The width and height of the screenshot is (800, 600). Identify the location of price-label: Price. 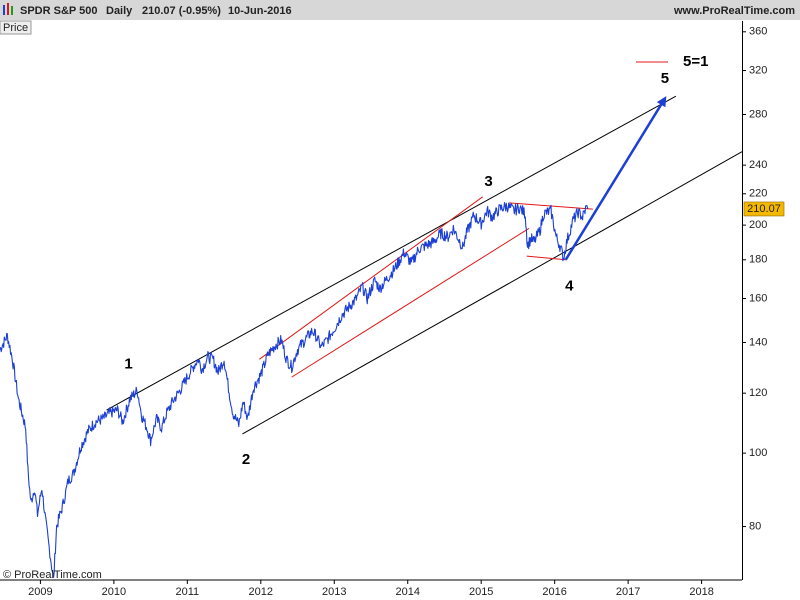
(15, 28).